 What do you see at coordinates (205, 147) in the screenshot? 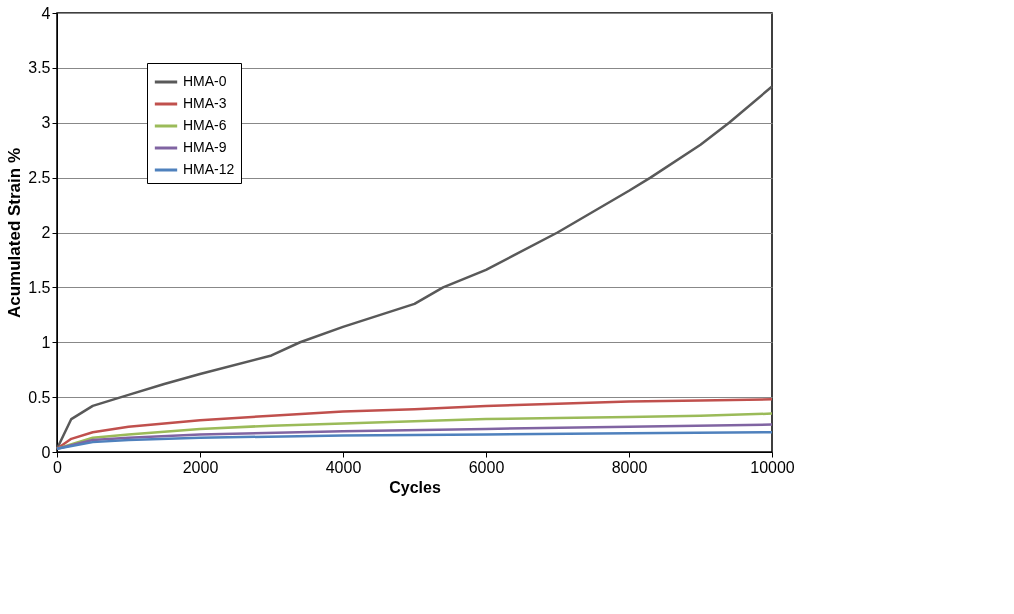
I see `legend-label: HMA-9` at bounding box center [205, 147].